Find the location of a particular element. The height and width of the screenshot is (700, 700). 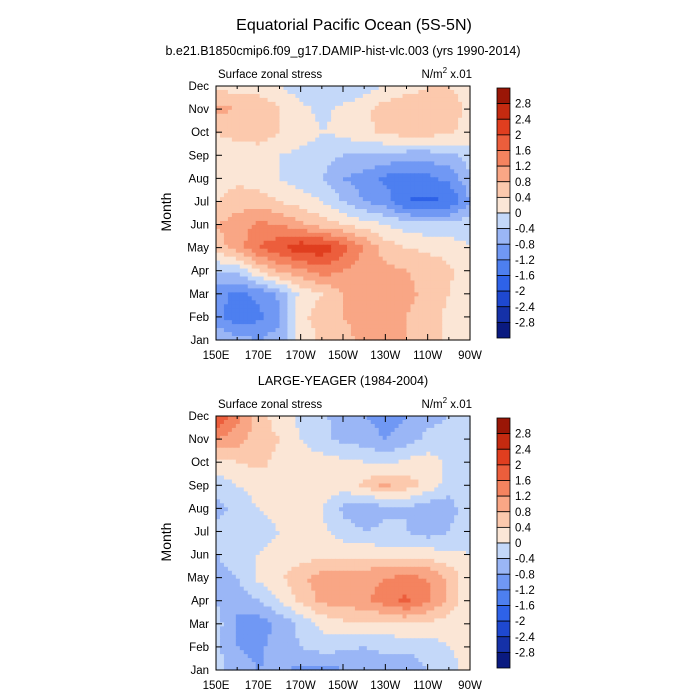

heatmap-field is located at coordinates (343, 213).